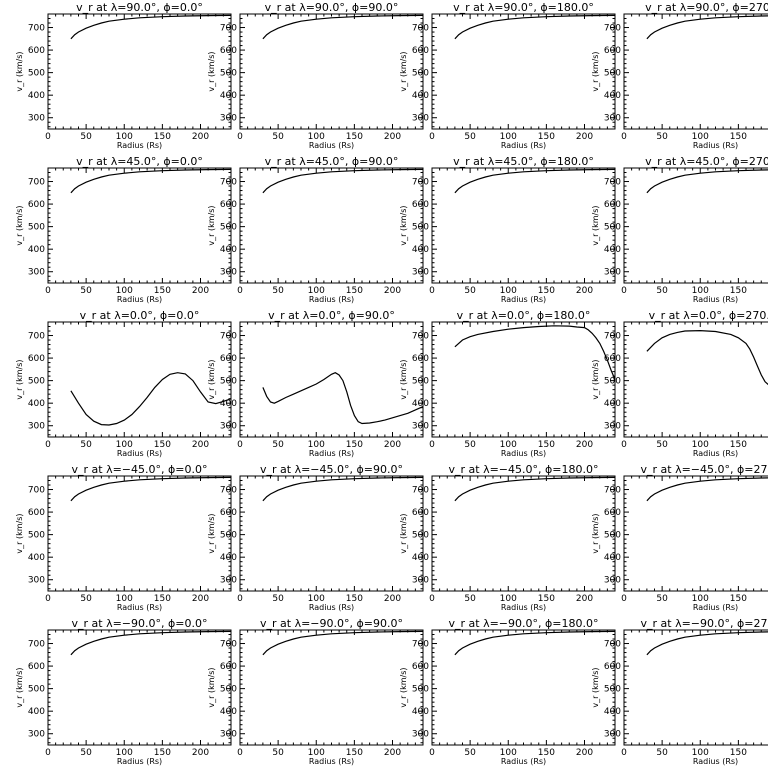  Describe the element at coordinates (523, 161) in the screenshot. I see `panel-title: v_r at λ=45.0°, ϕ=180.0°` at that location.